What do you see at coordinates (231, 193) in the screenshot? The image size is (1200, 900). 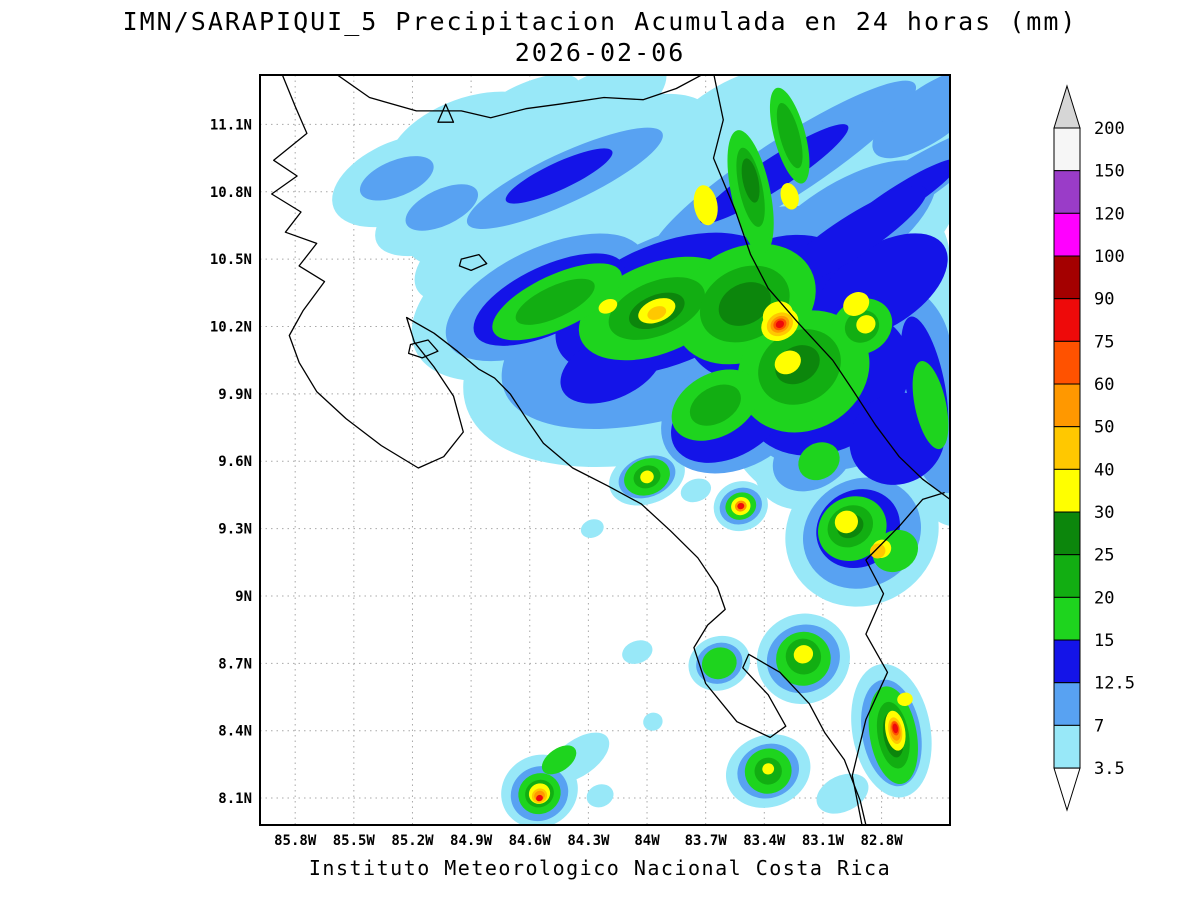 I see `y-tick-label: 10.8N` at bounding box center [231, 193].